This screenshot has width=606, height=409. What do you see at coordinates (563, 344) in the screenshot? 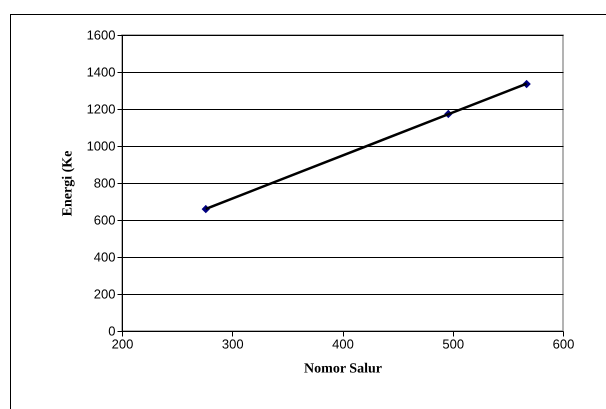
I see `x-tick-label: 600` at bounding box center [563, 344].